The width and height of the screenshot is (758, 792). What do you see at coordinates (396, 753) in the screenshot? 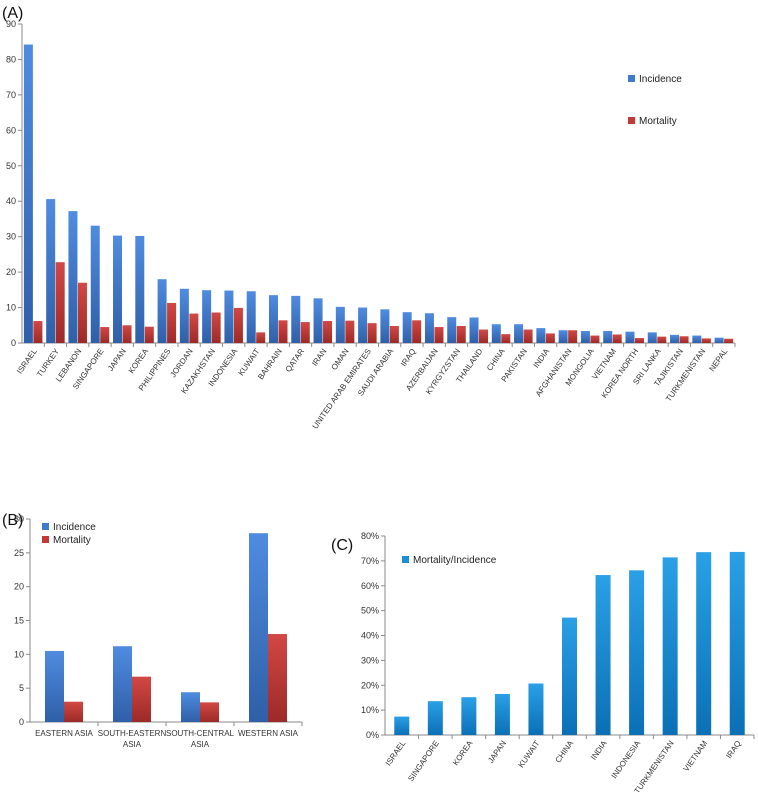
I see `panel-c-category-label: ISRAEL` at bounding box center [396, 753].